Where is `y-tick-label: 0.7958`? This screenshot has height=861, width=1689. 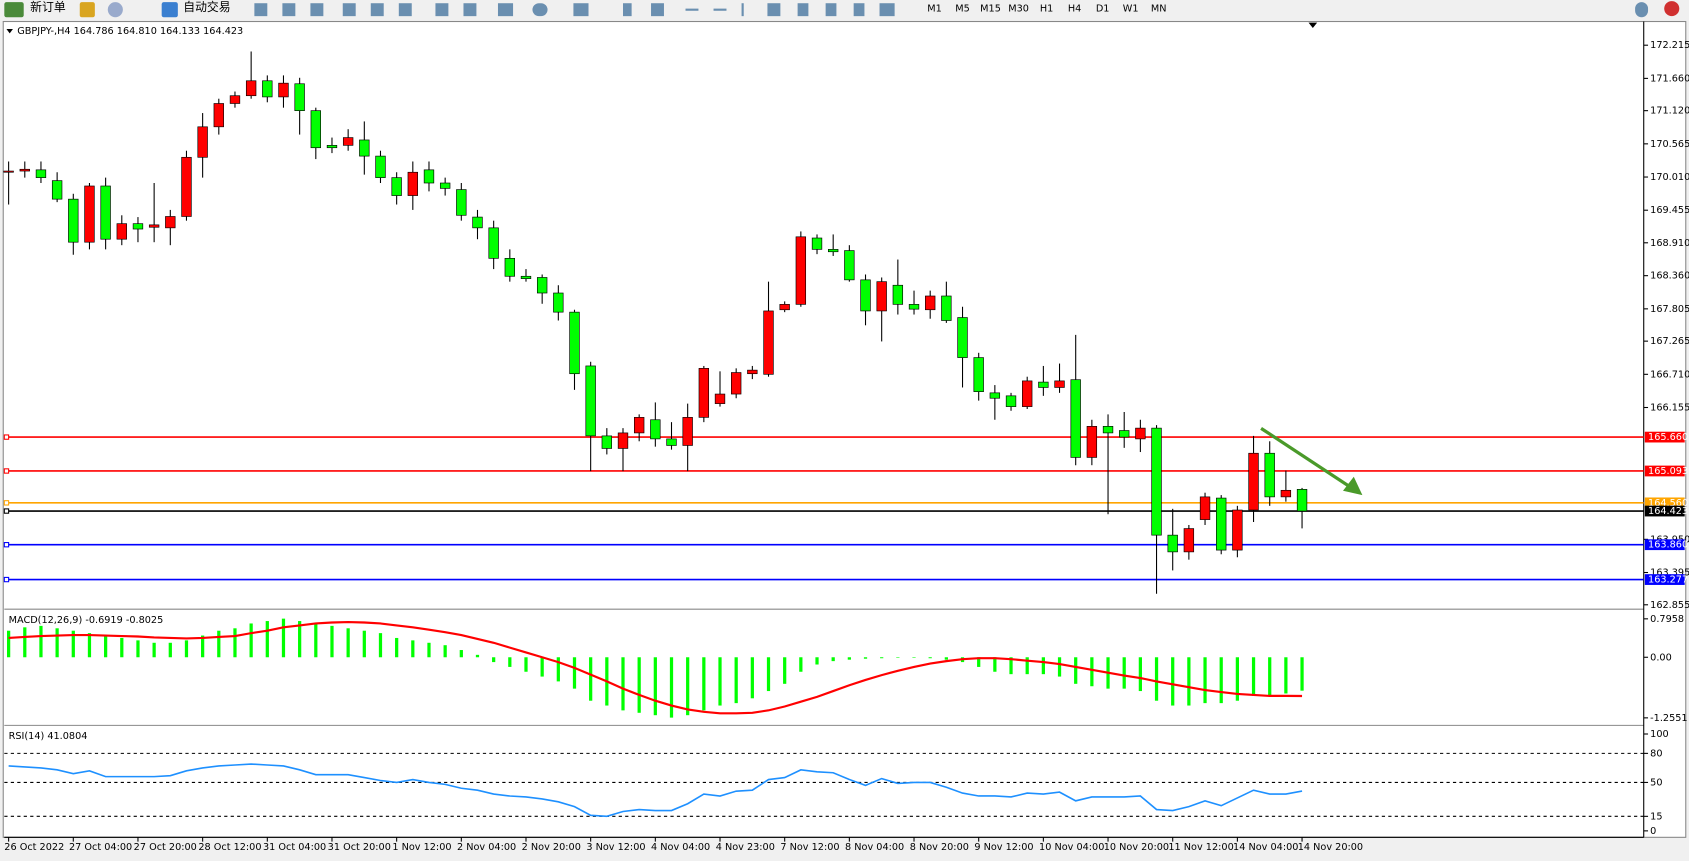 y-tick-label: 0.7958 is located at coordinates (1667, 619).